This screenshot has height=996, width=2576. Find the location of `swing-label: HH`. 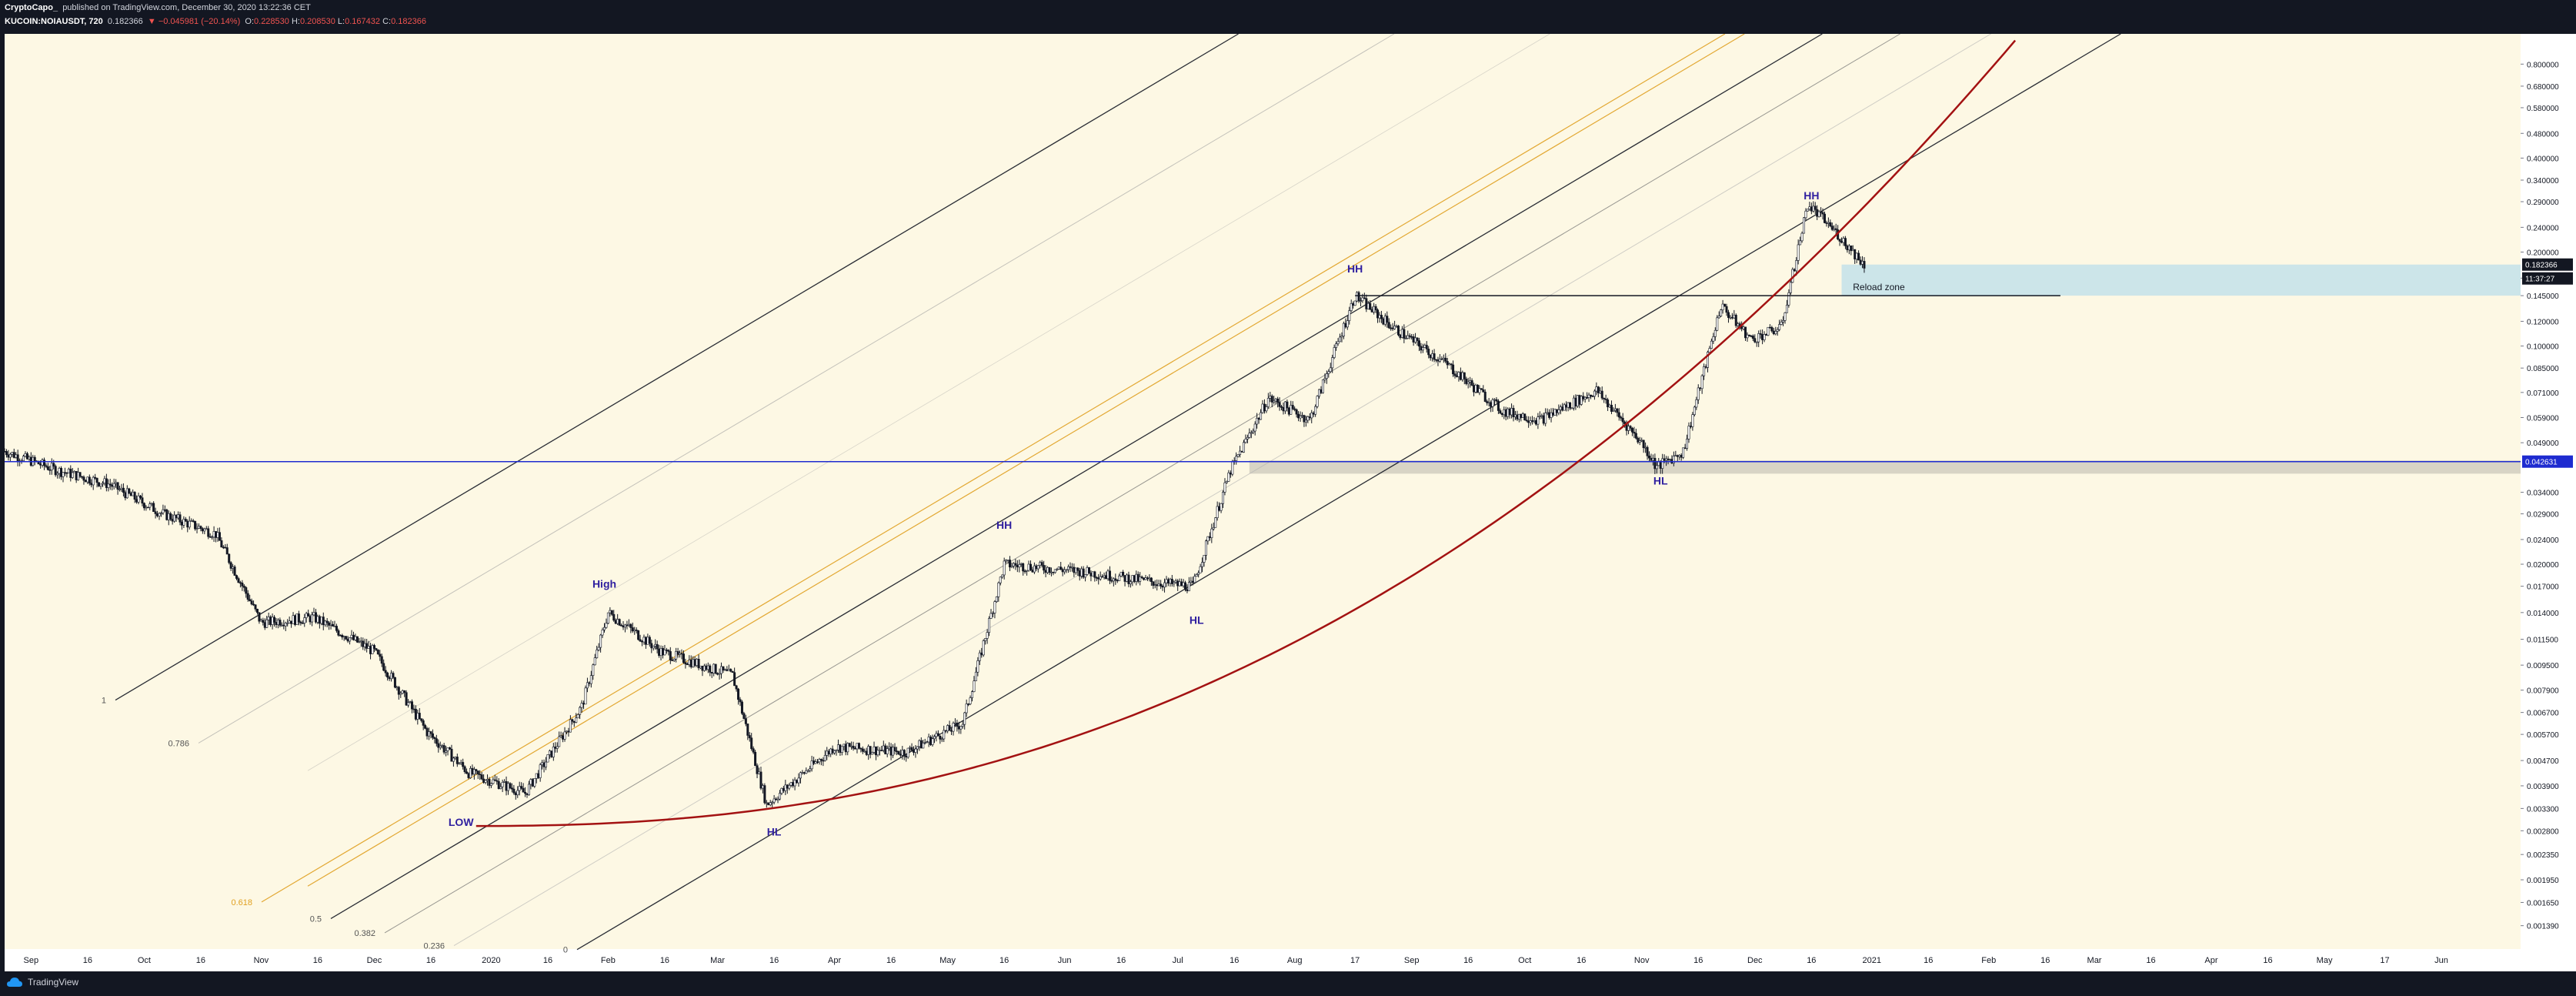

swing-label: HH is located at coordinates (1812, 195).